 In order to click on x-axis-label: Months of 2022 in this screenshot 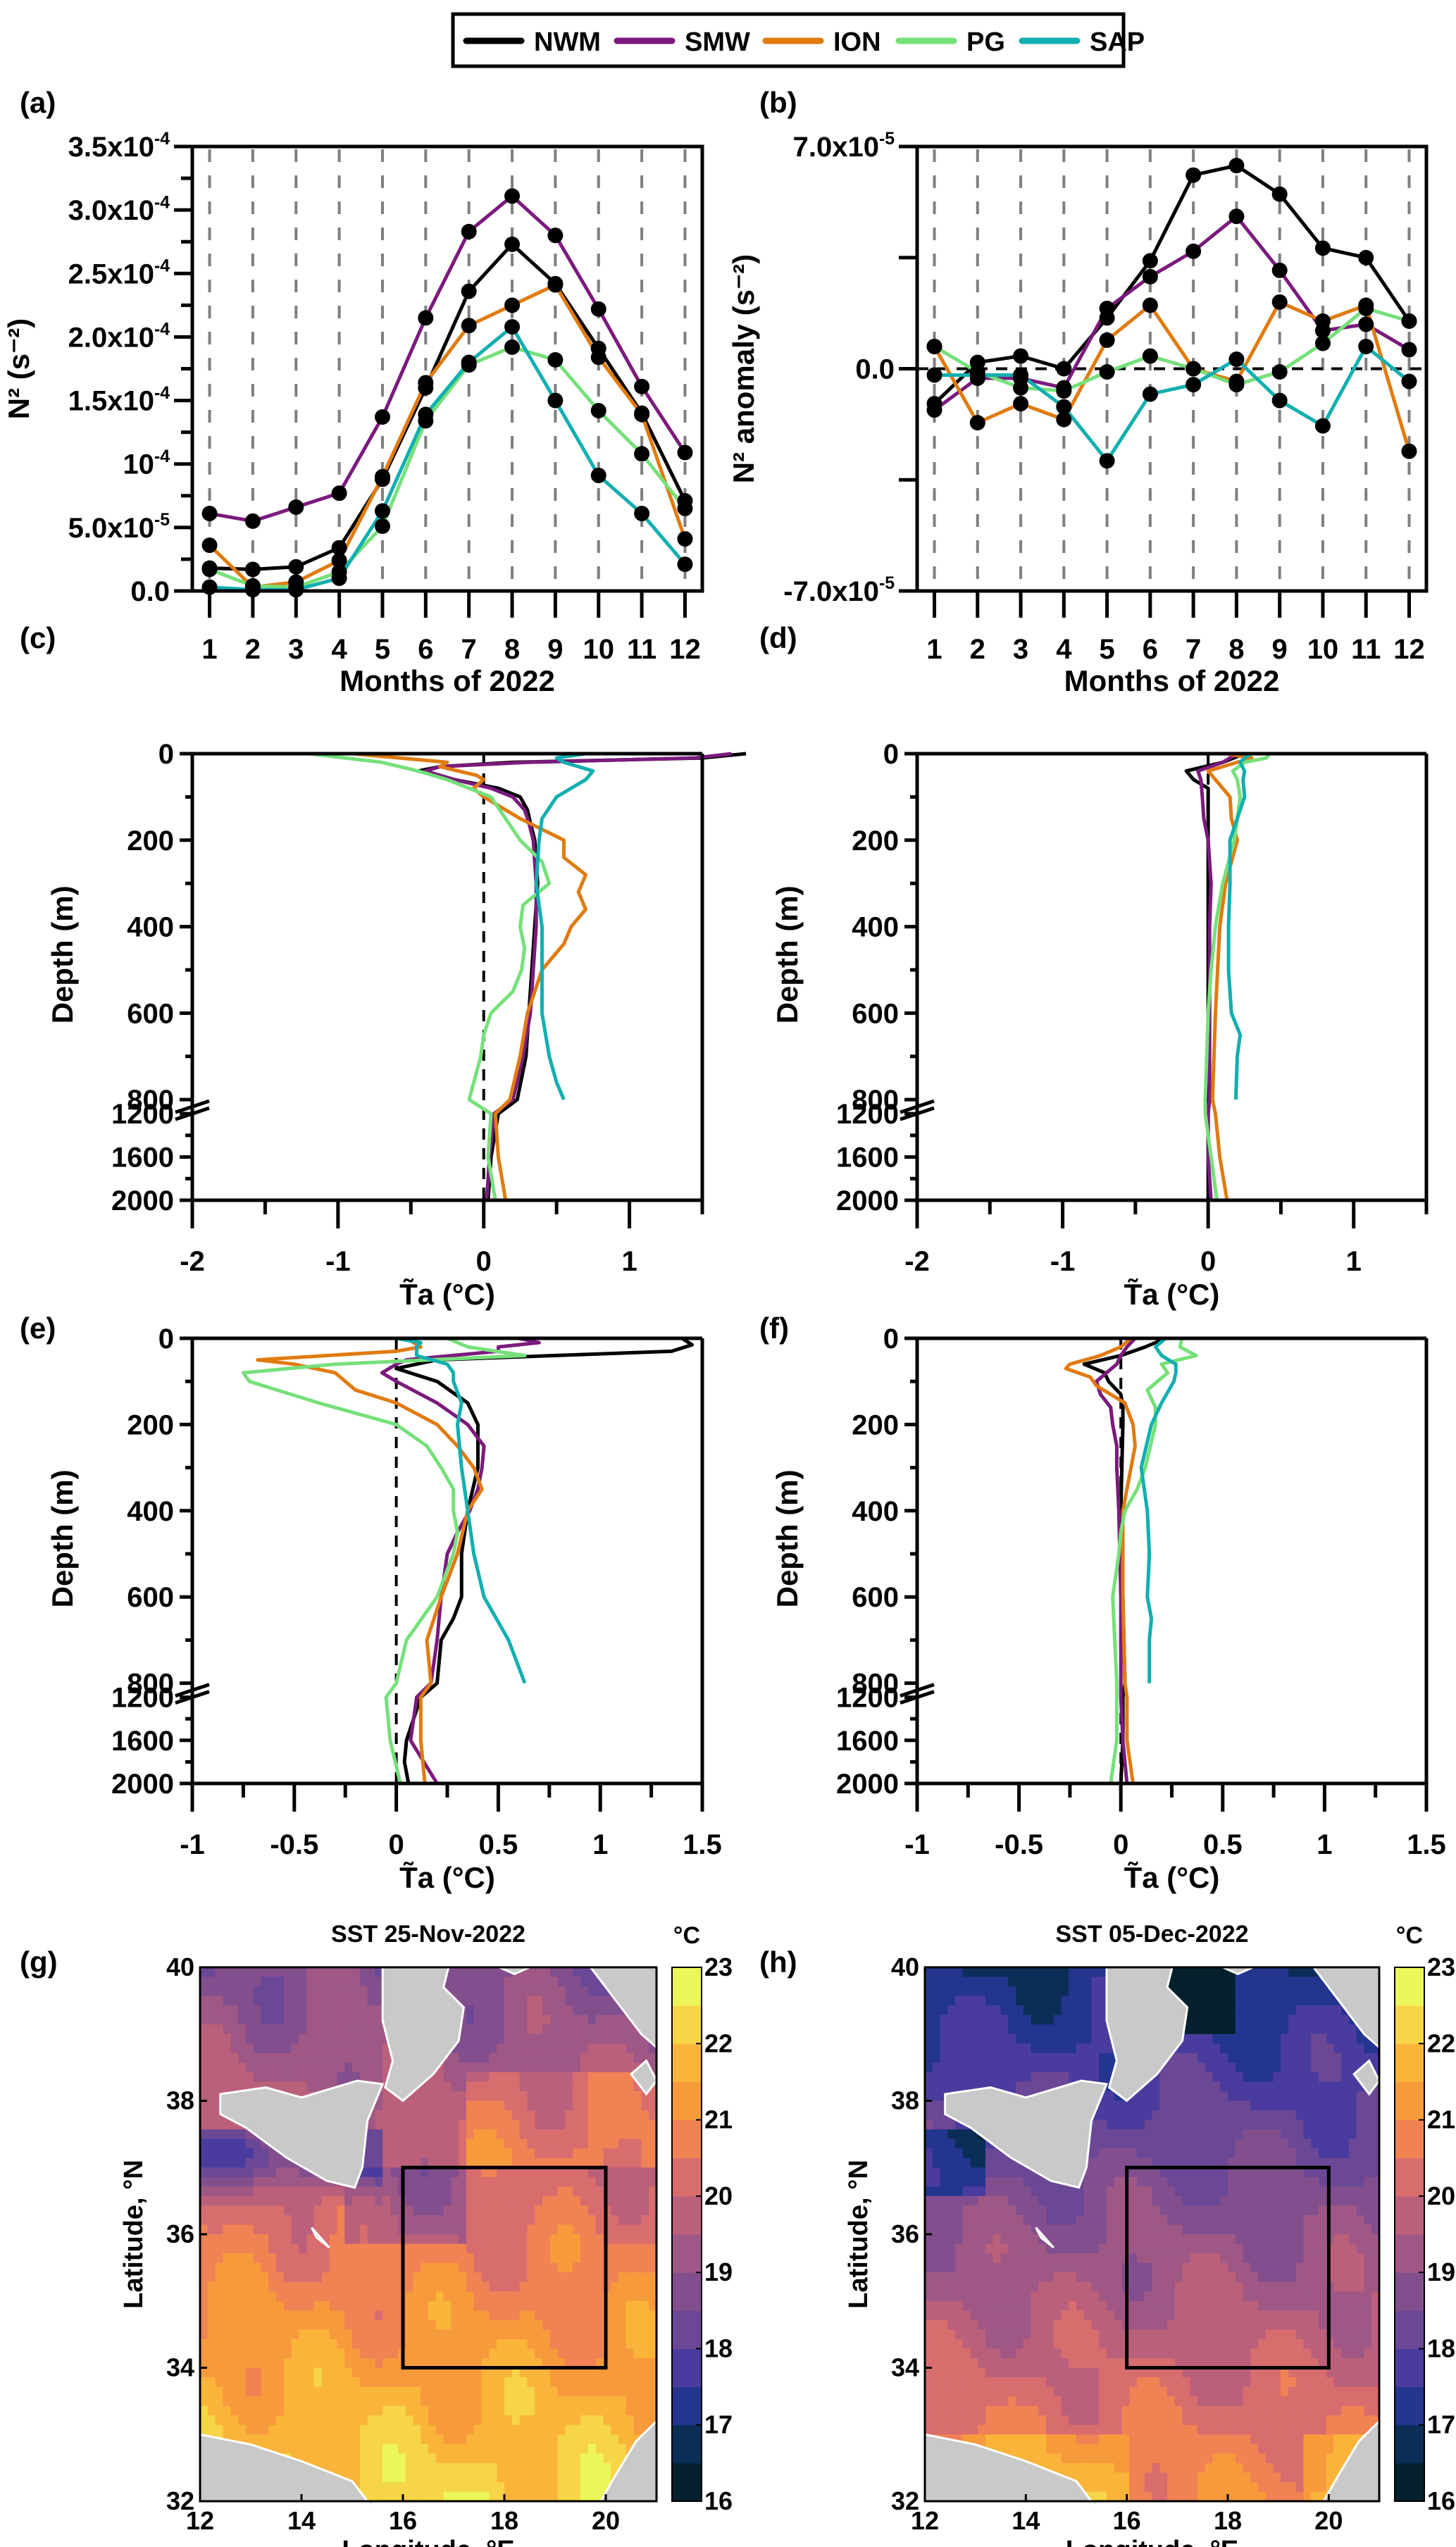, I will do `click(1172, 680)`.